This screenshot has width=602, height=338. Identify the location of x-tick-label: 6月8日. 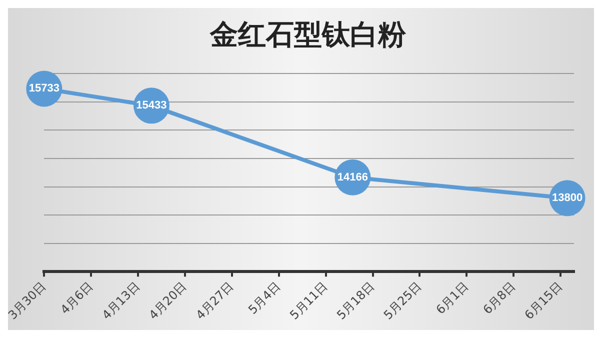
(499, 298).